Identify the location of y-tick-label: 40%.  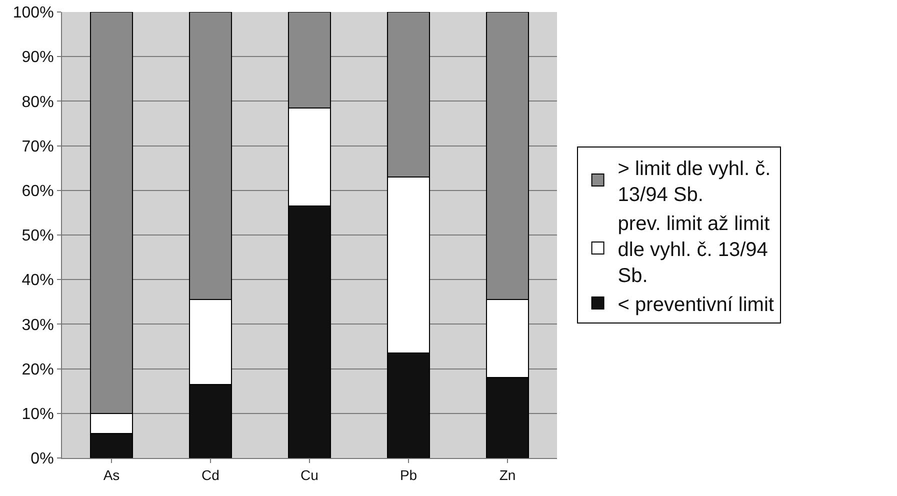
(38, 281).